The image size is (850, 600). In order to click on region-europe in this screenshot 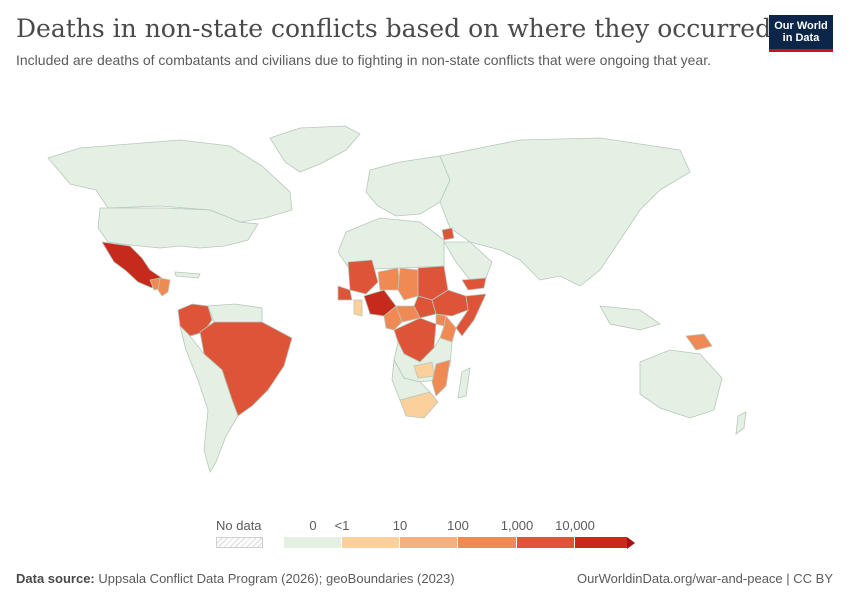, I will do `click(408, 186)`.